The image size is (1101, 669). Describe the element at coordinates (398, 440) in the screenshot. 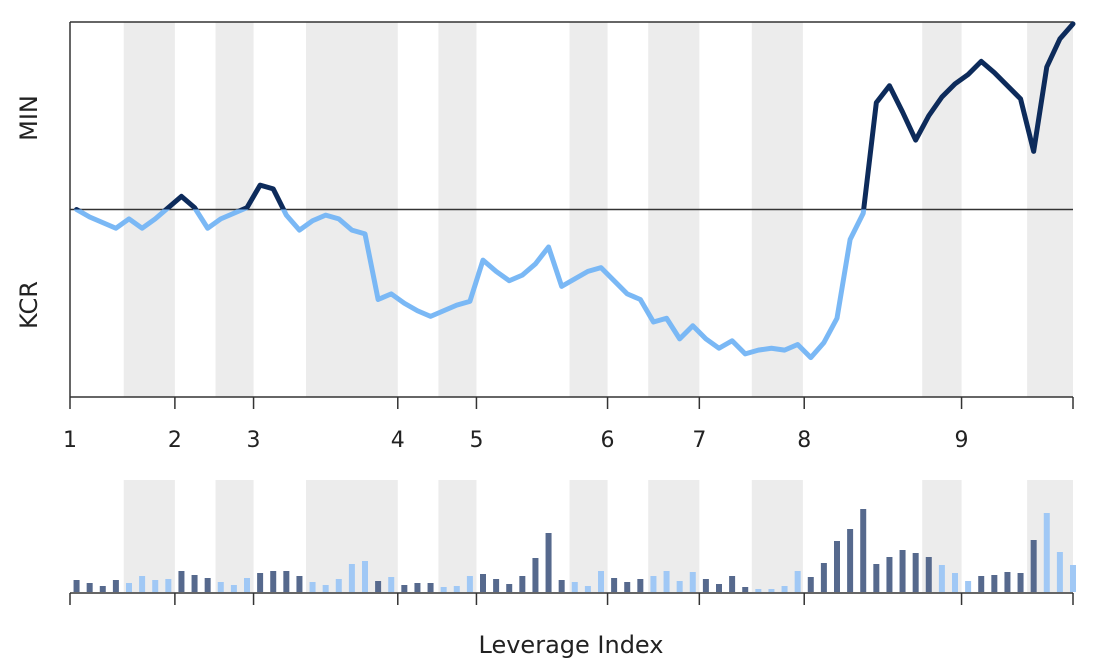

I see `x-tick-label: 4` at that location.